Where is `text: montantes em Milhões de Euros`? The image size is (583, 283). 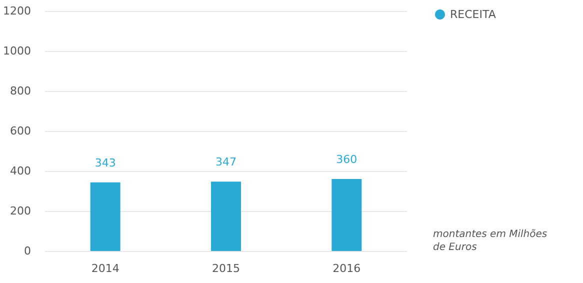 text: montantes em Milhões de Euros is located at coordinates (490, 241).